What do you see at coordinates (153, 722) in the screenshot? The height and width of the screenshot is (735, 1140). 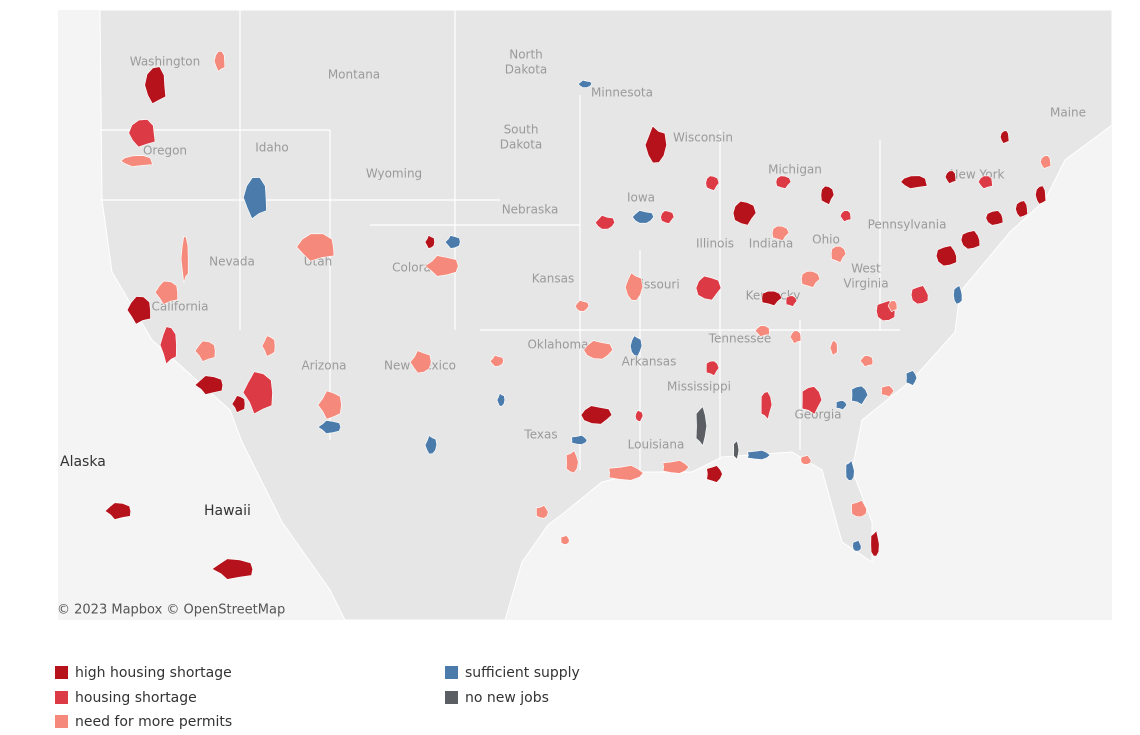 I see `legend-label: need for more permits` at bounding box center [153, 722].